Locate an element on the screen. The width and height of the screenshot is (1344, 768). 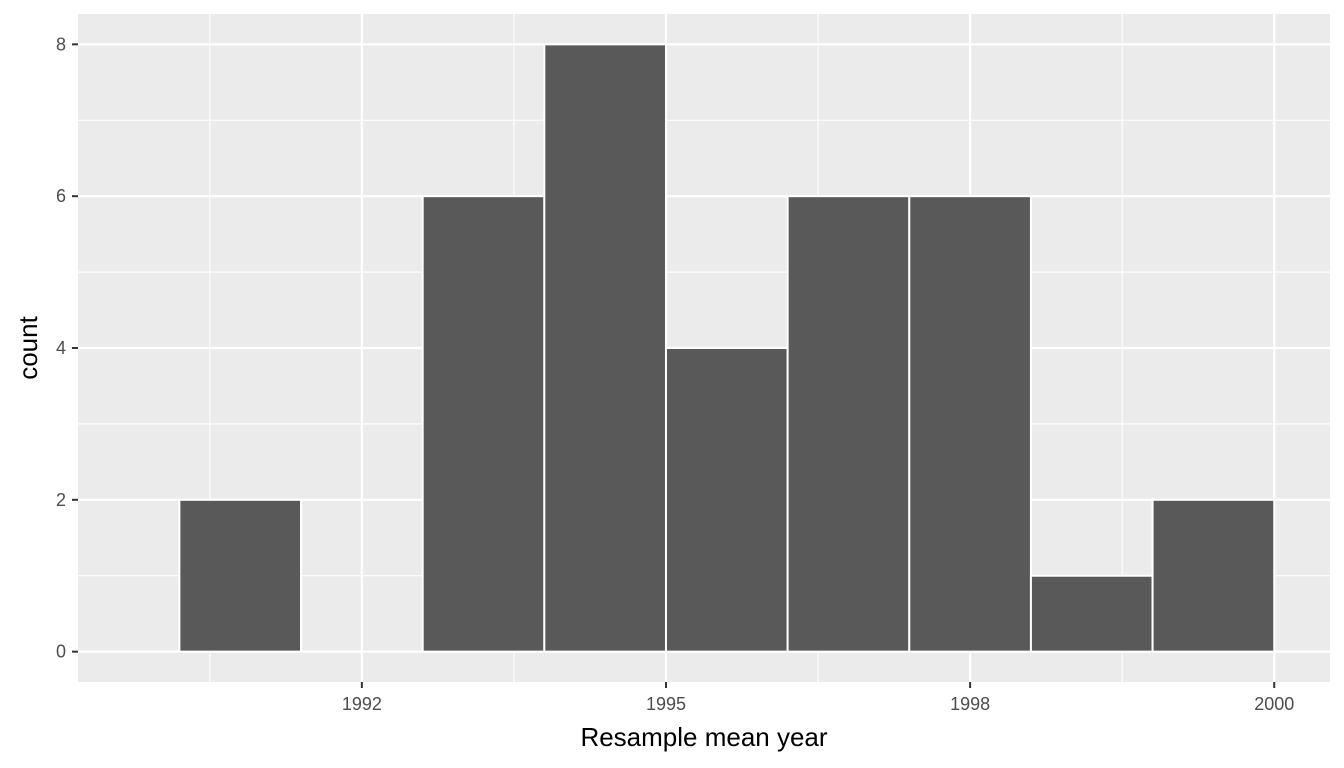
y-axis: 0 2 4 6 8 is located at coordinates (67, 348).